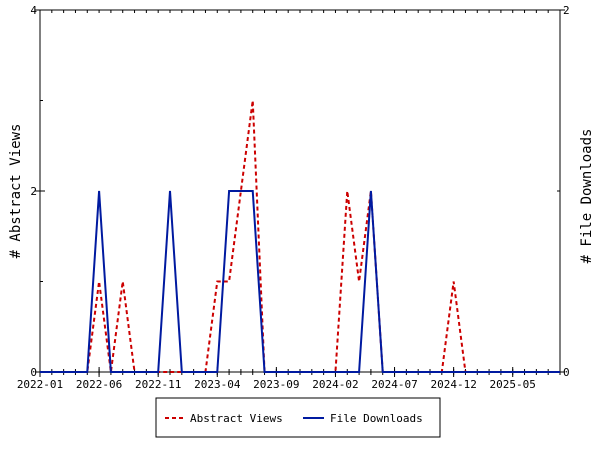 Image resolution: width=600 pixels, height=450 pixels. What do you see at coordinates (276, 384) in the screenshot?
I see `x-tick-label: 2023-09` at bounding box center [276, 384].